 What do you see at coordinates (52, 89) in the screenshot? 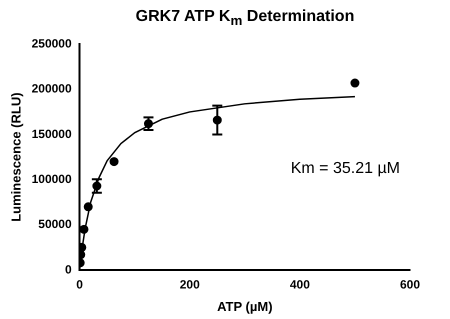
I see `y-tick-label: 200000` at bounding box center [52, 89].